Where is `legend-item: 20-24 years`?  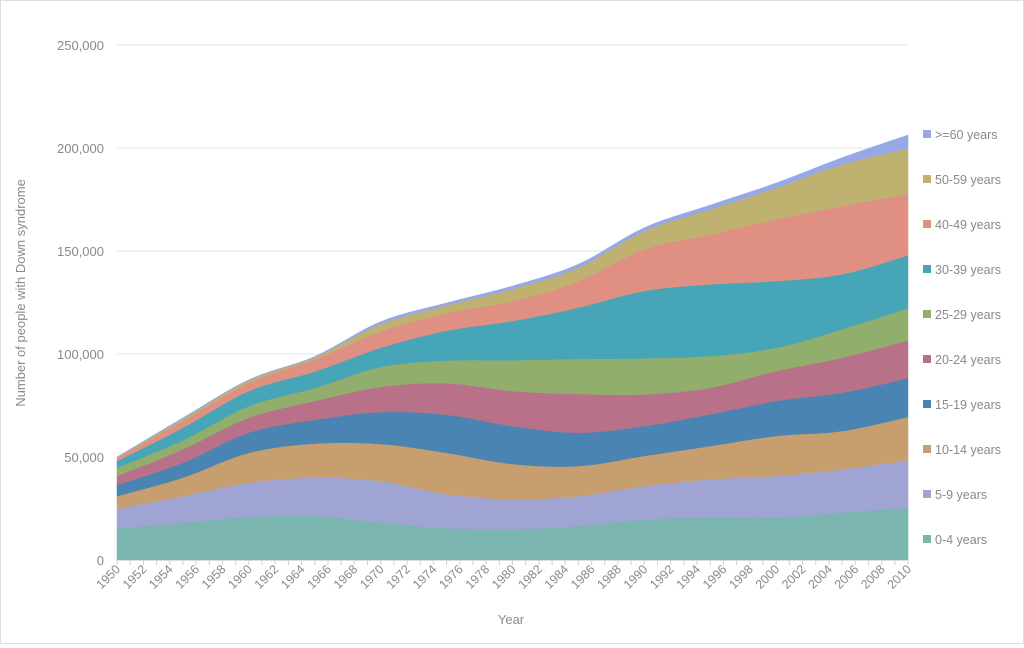 legend-item: 20-24 years is located at coordinates (962, 360).